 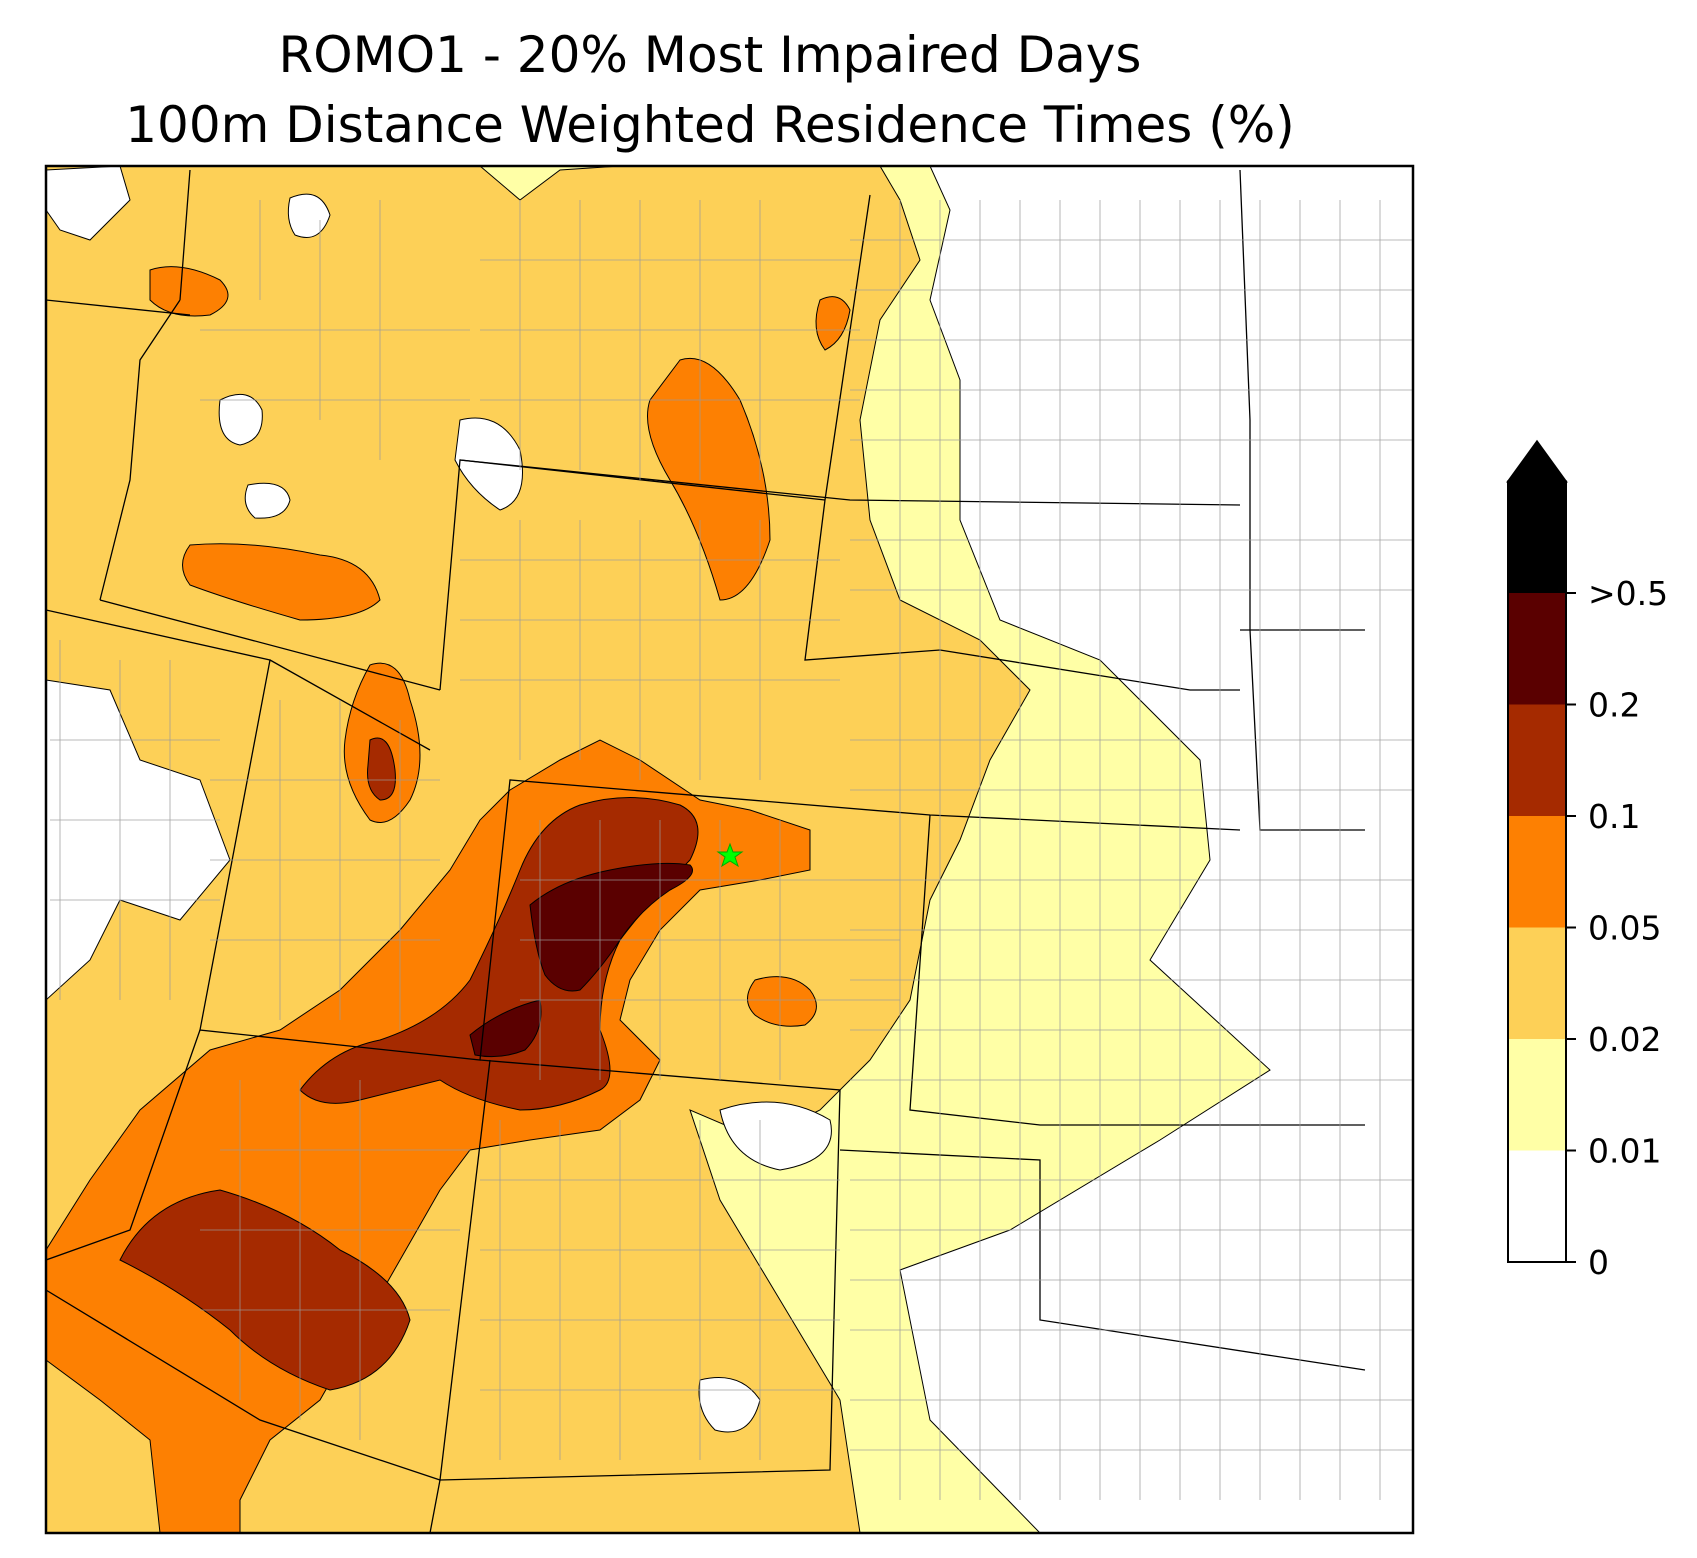 I want to click on colorbar-label: 0.02, so click(x=1624, y=1039).